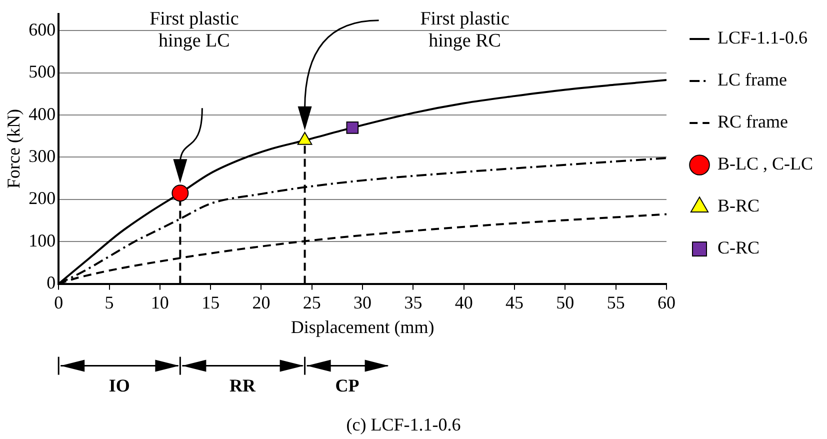 This screenshot has height=439, width=827. I want to click on legend-label: RC frame, so click(753, 122).